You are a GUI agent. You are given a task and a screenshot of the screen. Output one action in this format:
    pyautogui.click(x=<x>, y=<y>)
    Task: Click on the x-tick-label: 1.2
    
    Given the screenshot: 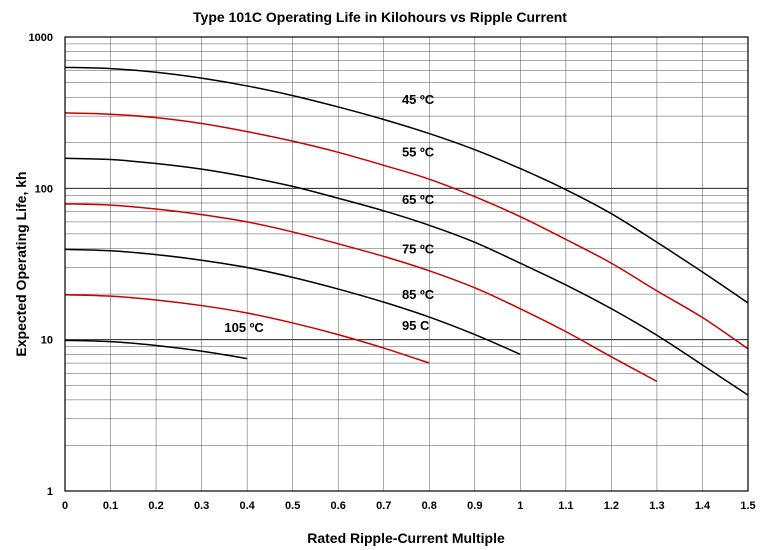 What is the action you would take?
    pyautogui.click(x=611, y=506)
    